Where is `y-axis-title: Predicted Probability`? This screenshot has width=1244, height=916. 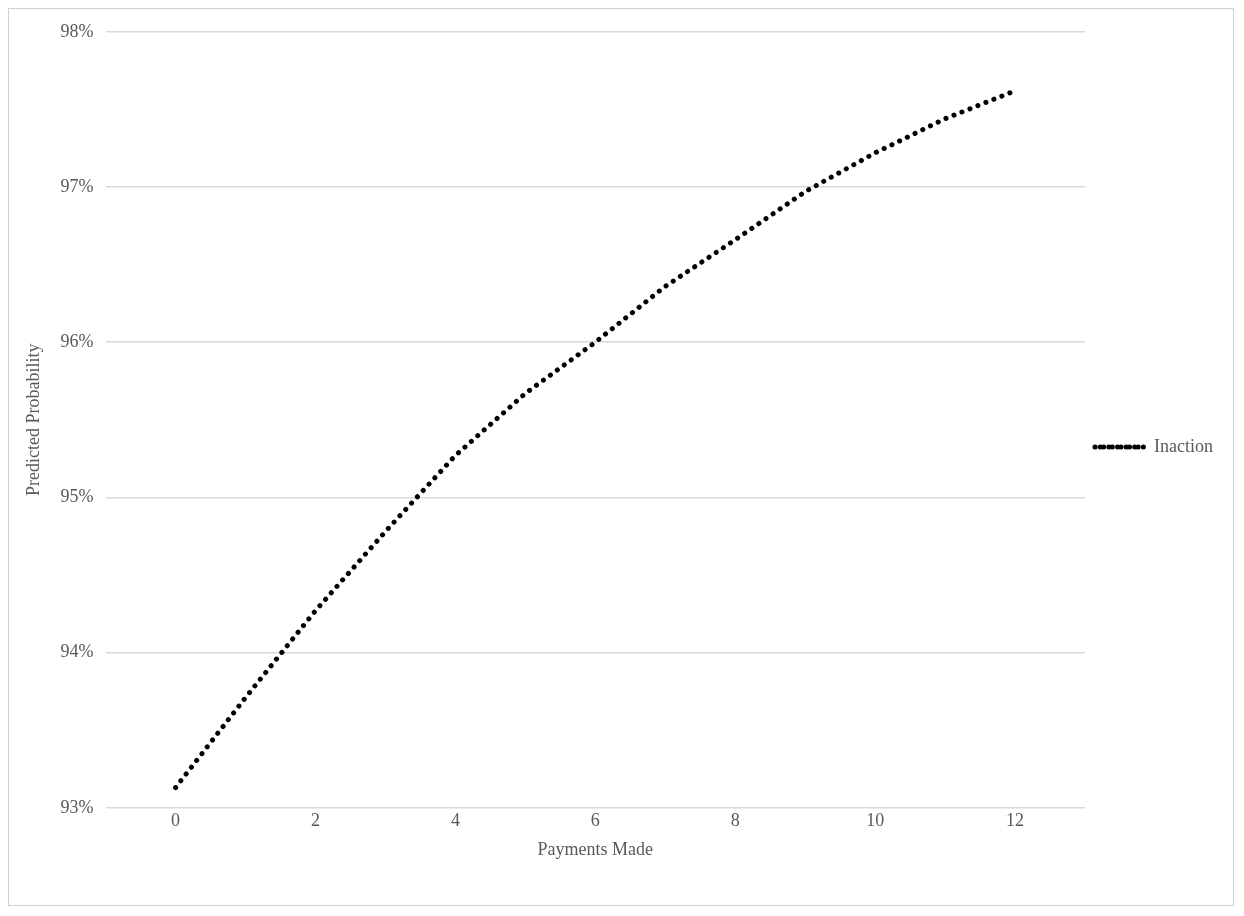 y-axis-title: Predicted Probability is located at coordinates (32, 420).